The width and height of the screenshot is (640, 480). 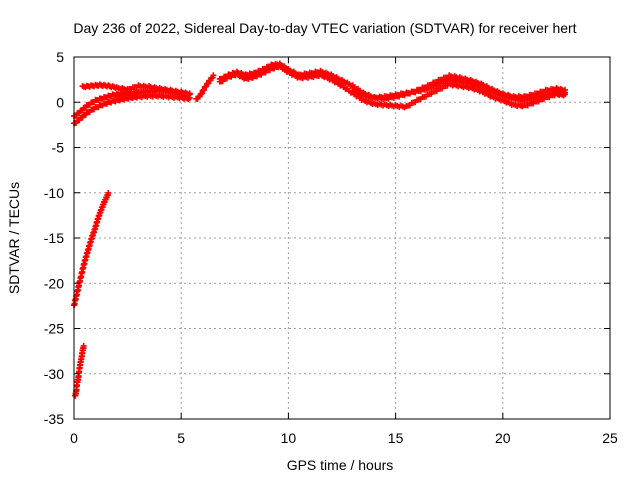 I want to click on y-tick-label: -30, so click(x=54, y=374).